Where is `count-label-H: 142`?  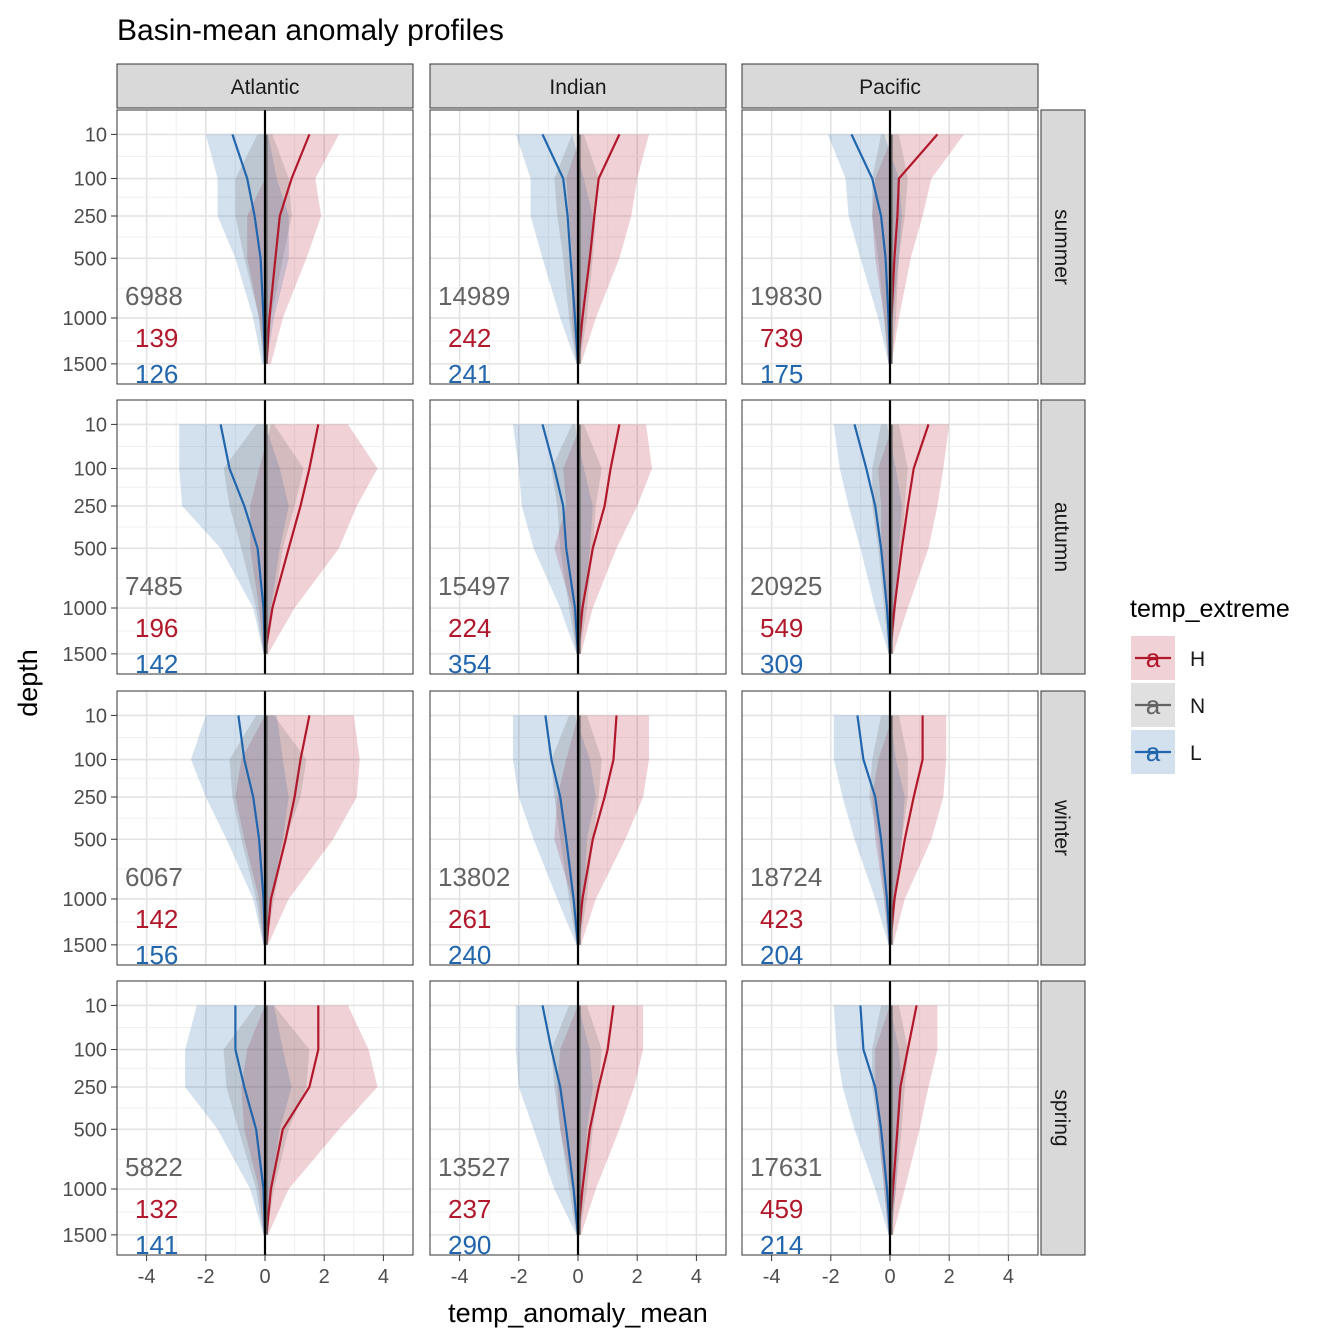 count-label-H: 142 is located at coordinates (156, 919).